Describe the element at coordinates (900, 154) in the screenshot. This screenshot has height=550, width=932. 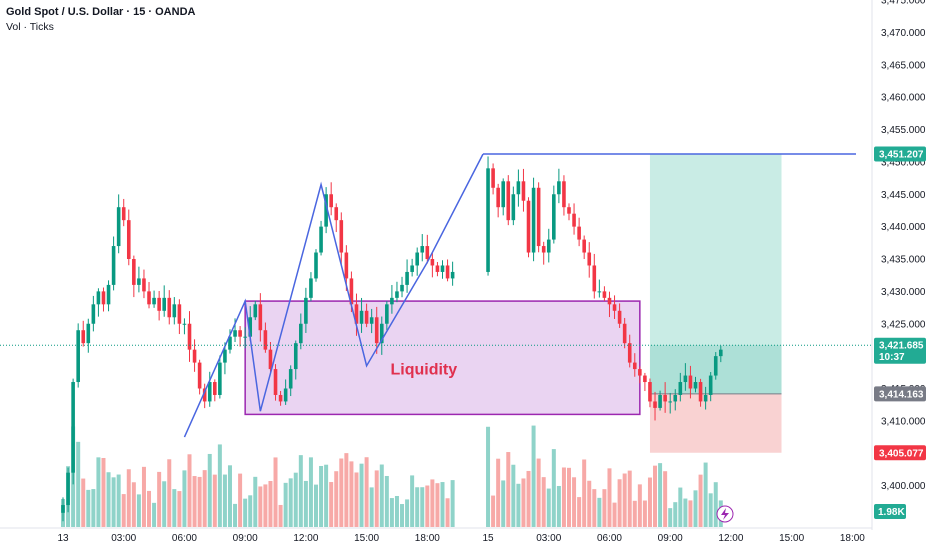
I see `target-price-tag-bg` at that location.